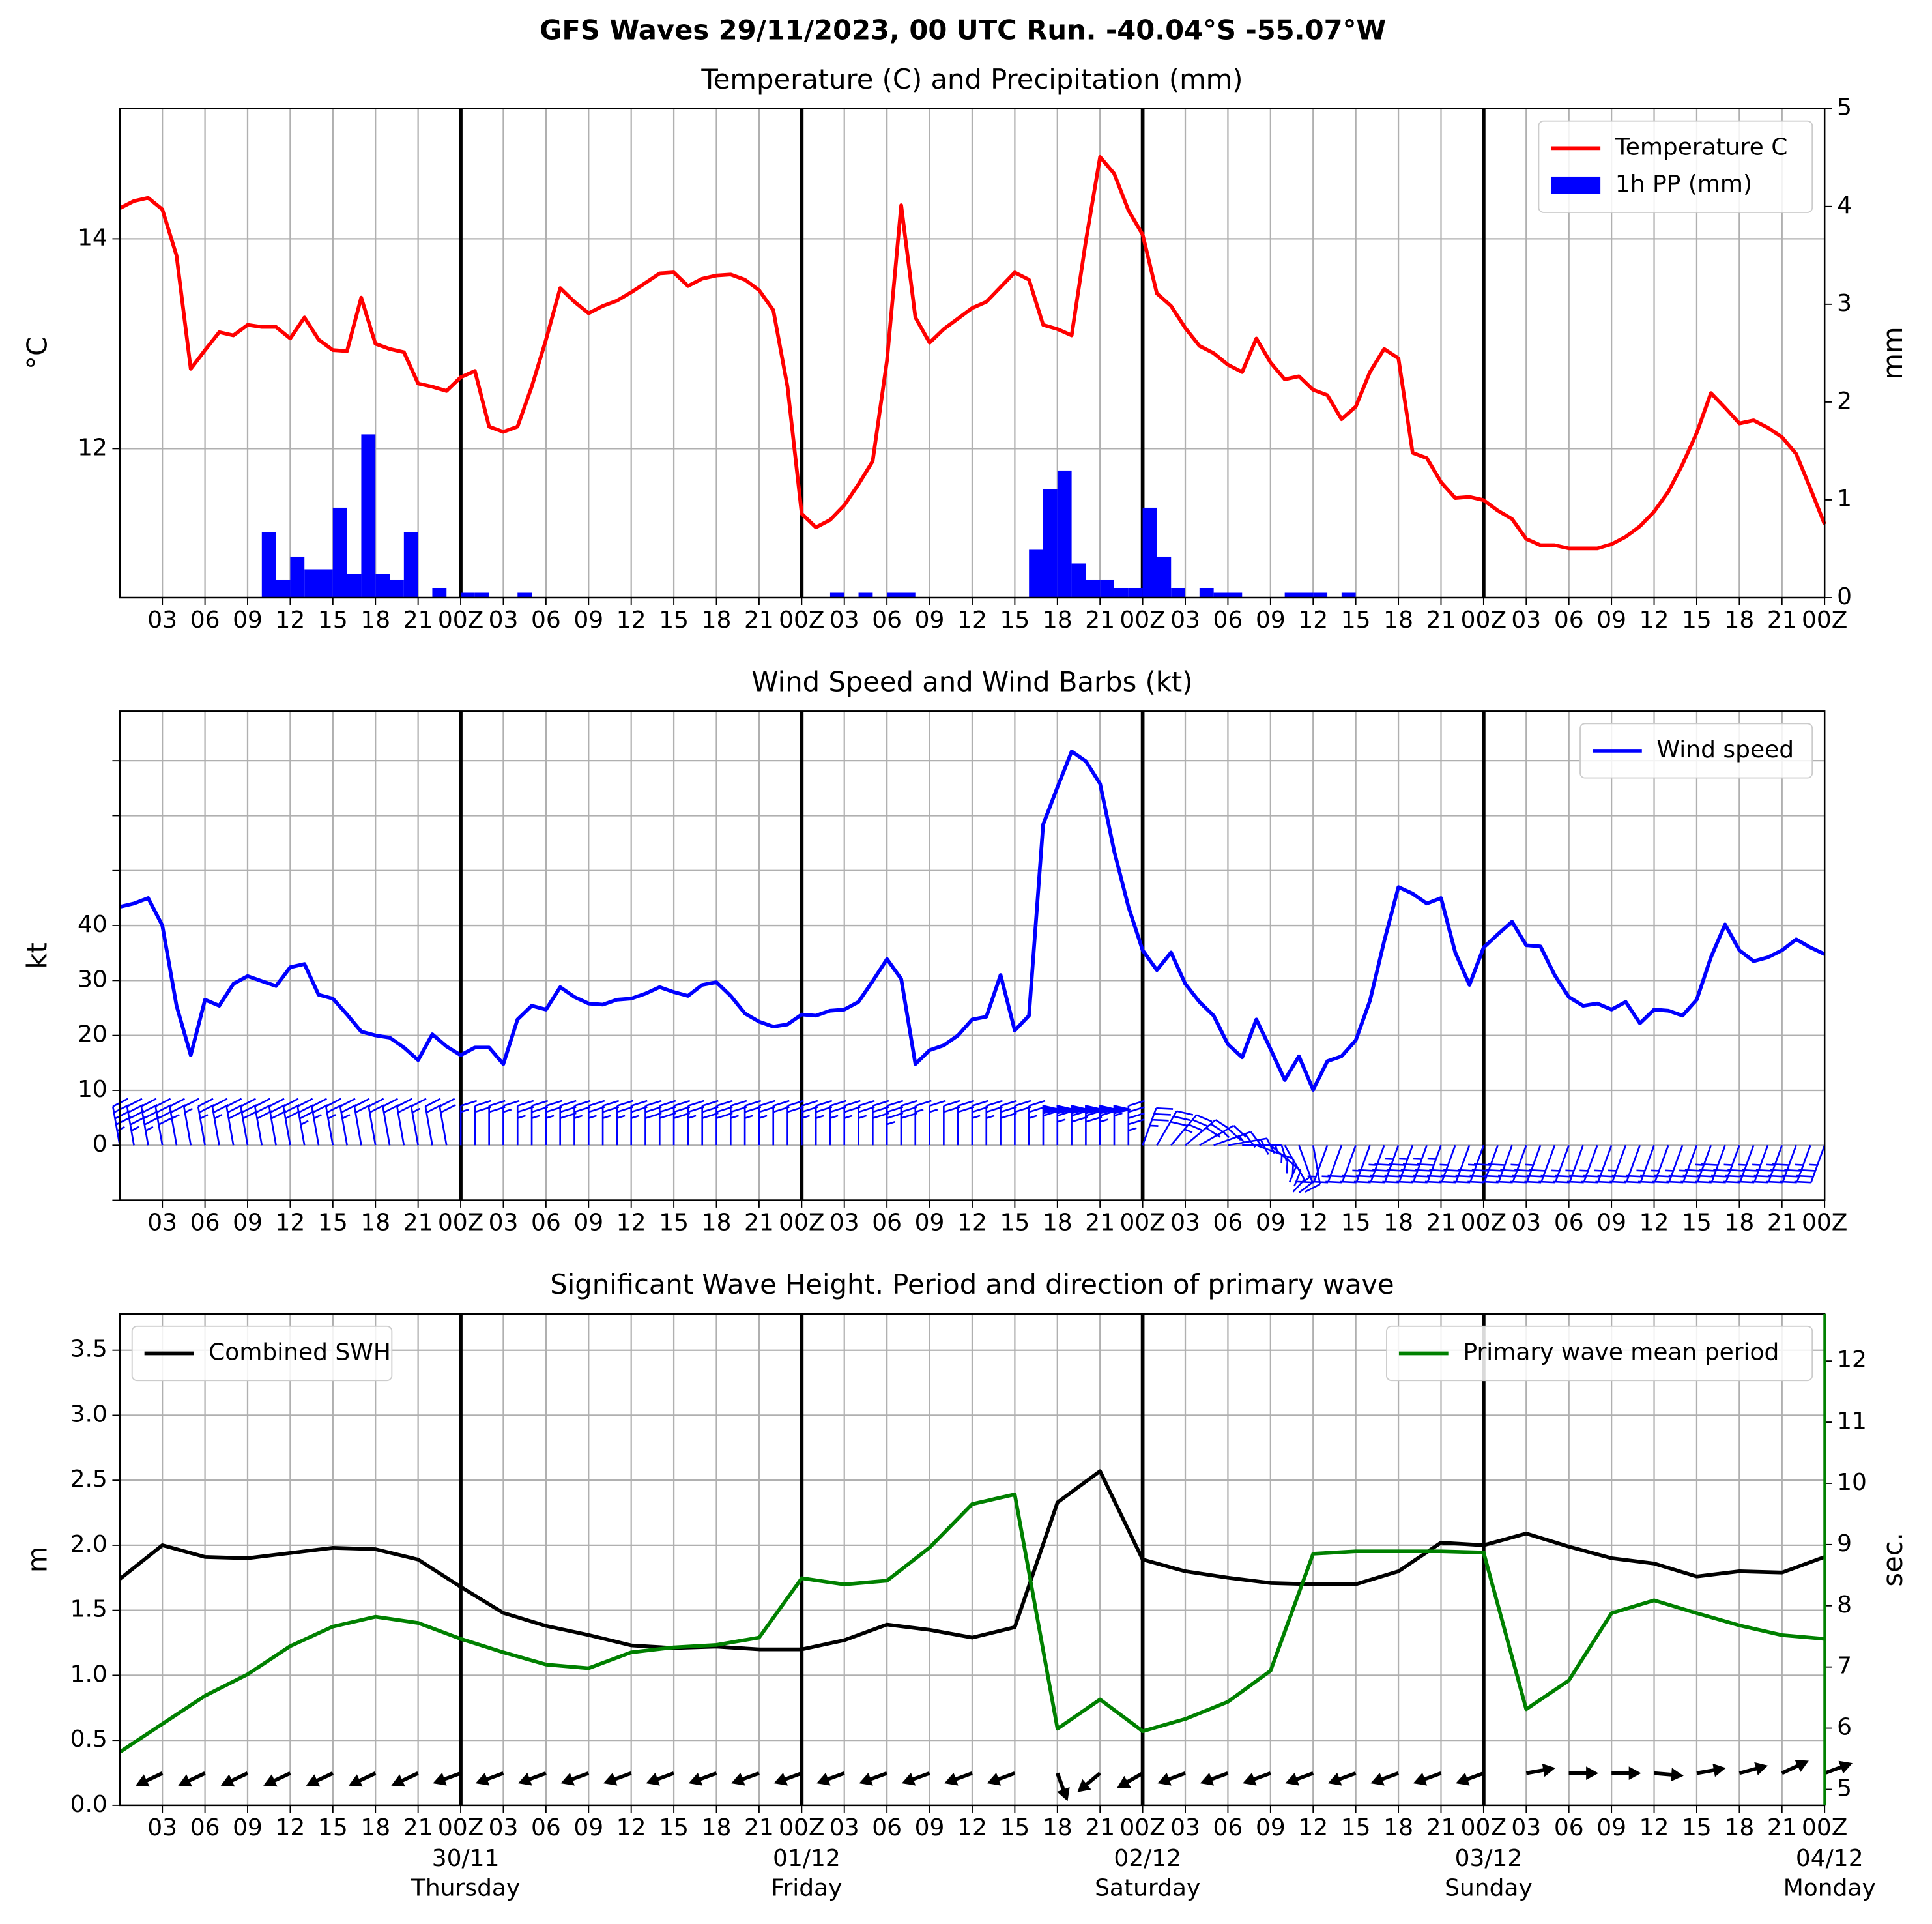 Image resolution: width=1932 pixels, height=1924 pixels. What do you see at coordinates (1893, 353) in the screenshot?
I see `y2-axis-label: mm` at bounding box center [1893, 353].